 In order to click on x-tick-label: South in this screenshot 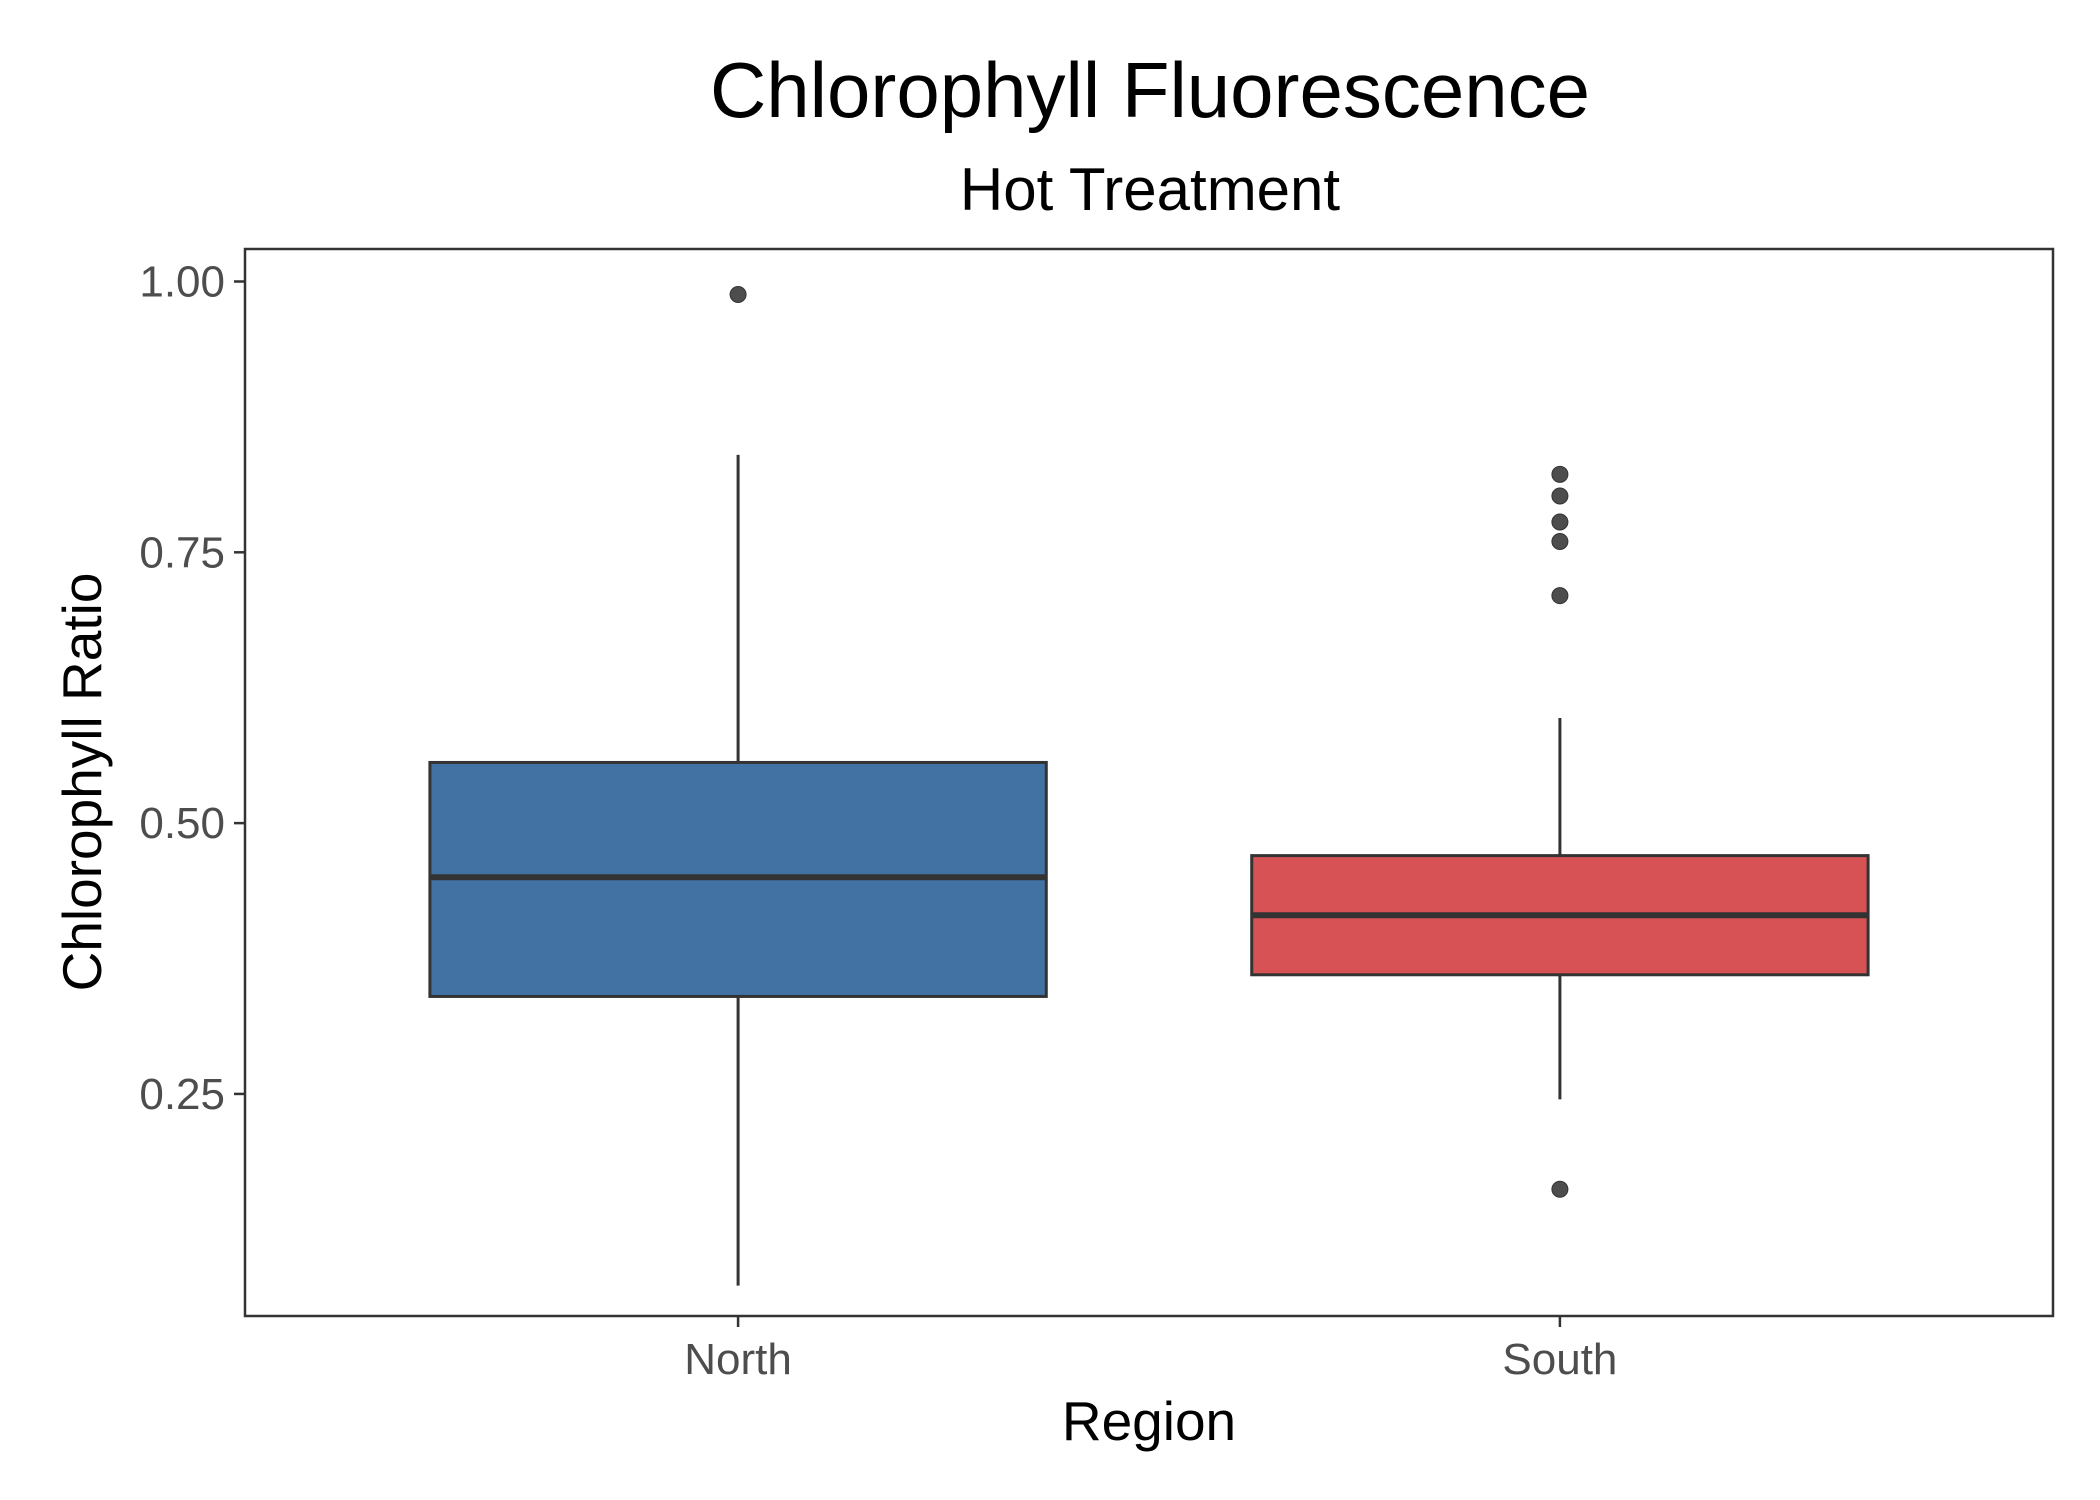, I will do `click(1559, 1359)`.